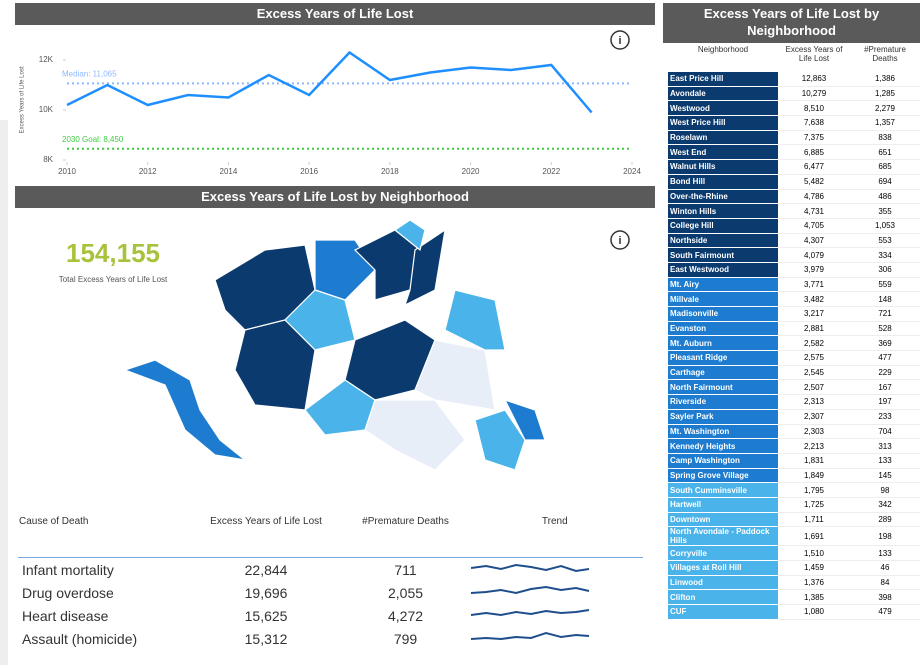  What do you see at coordinates (723, 597) in the screenshot?
I see `table-cell: Clifton` at bounding box center [723, 597].